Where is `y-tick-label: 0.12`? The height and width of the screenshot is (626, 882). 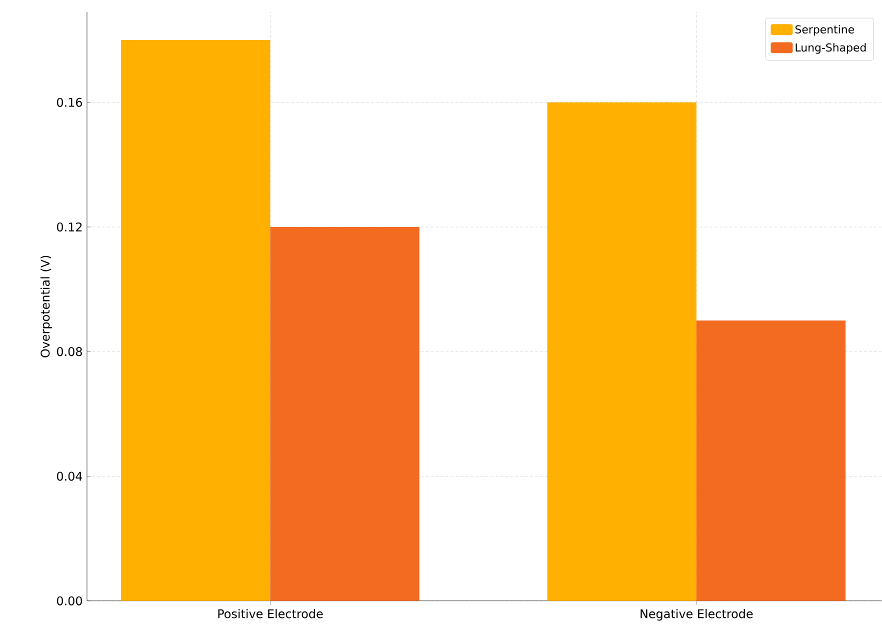 y-tick-label: 0.12 is located at coordinates (69, 227).